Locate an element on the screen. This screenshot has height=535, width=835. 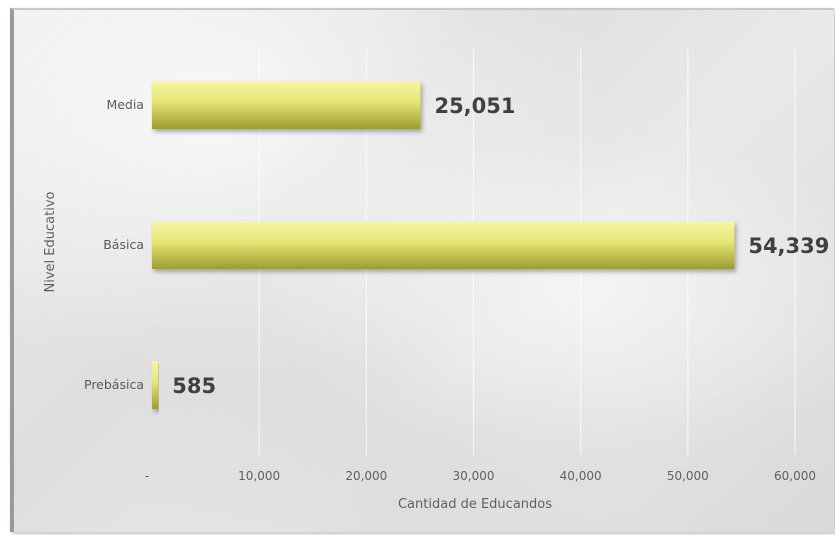
y-tick-labels: Media Básica Prebásica is located at coordinates (114, 244).